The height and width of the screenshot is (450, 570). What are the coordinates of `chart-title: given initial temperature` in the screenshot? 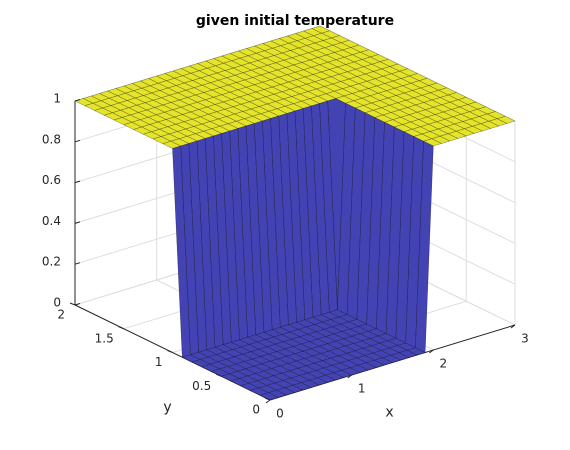 It's located at (295, 21).